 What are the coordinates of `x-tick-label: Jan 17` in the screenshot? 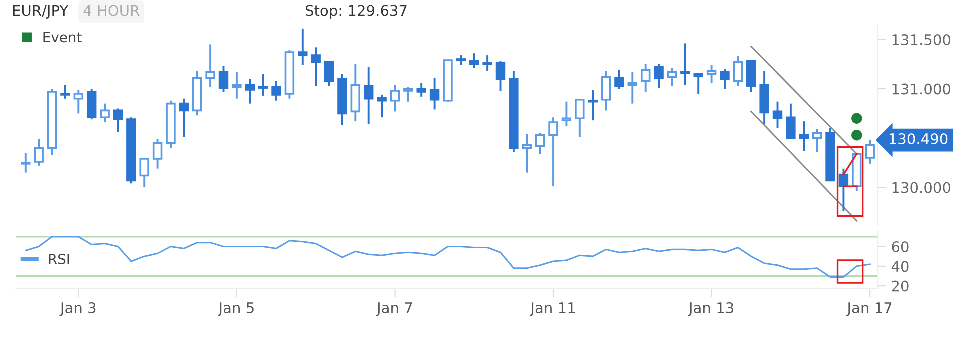 It's located at (869, 309).